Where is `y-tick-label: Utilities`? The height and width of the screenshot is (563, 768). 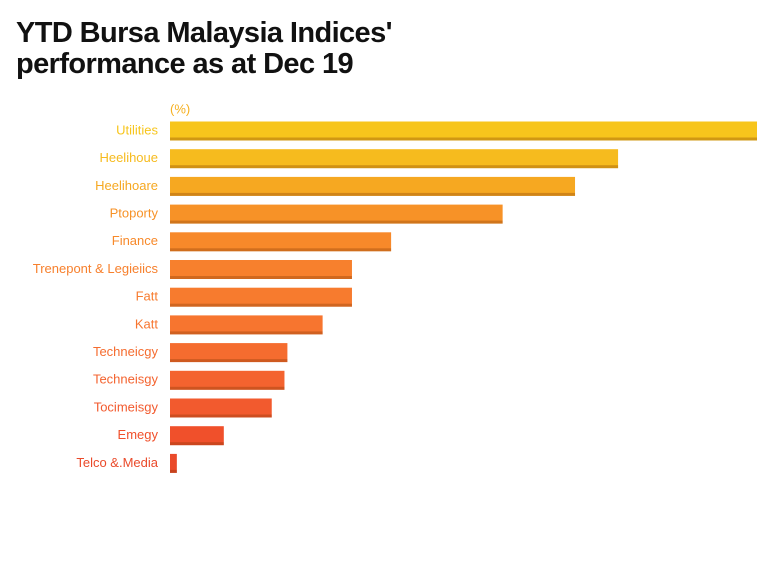
y-tick-label: Utilities is located at coordinates (137, 129).